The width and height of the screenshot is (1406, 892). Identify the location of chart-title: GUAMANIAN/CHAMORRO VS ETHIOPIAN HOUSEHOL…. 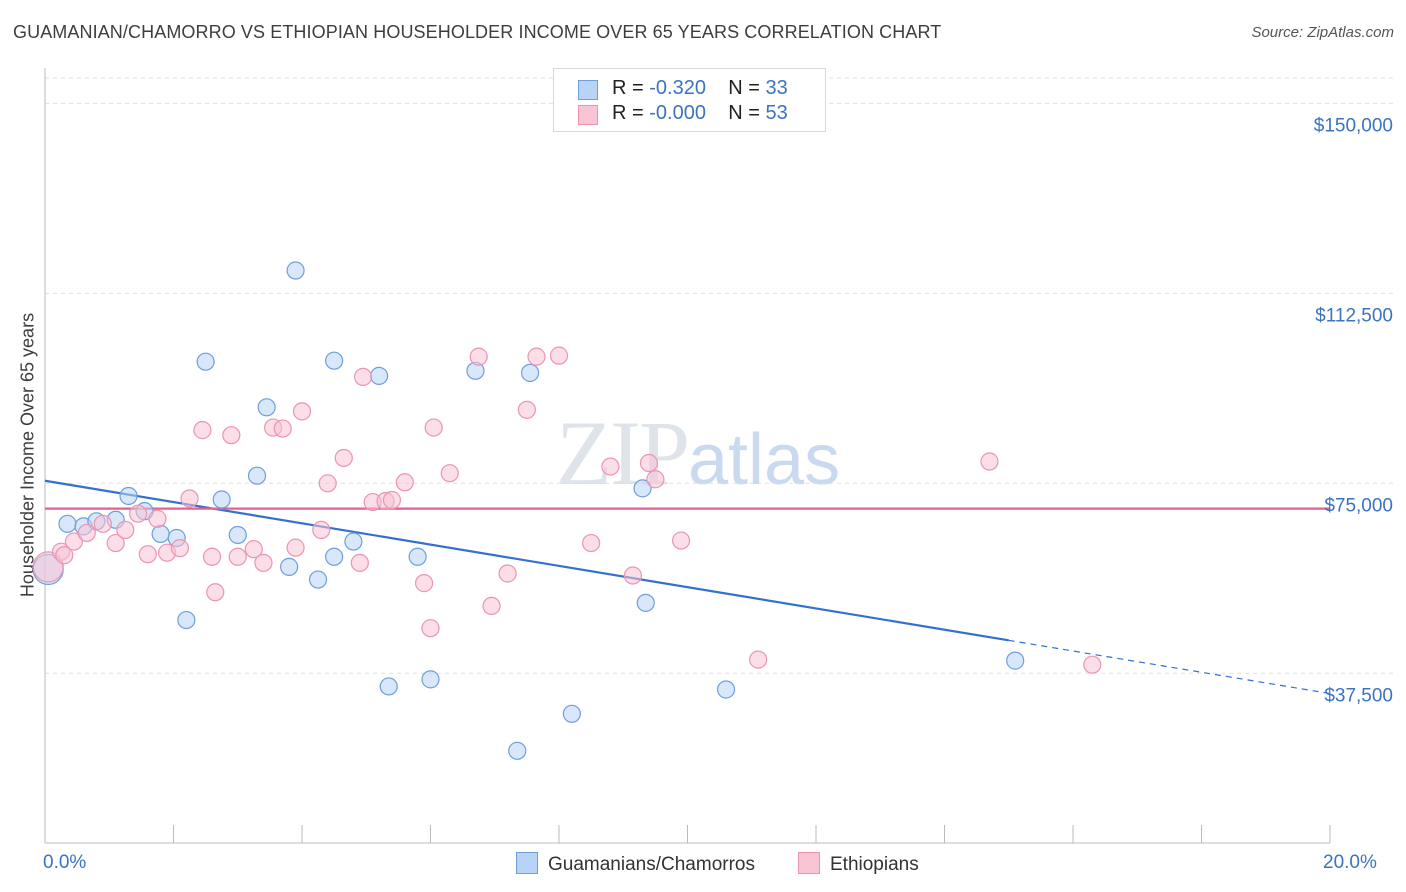
(477, 32).